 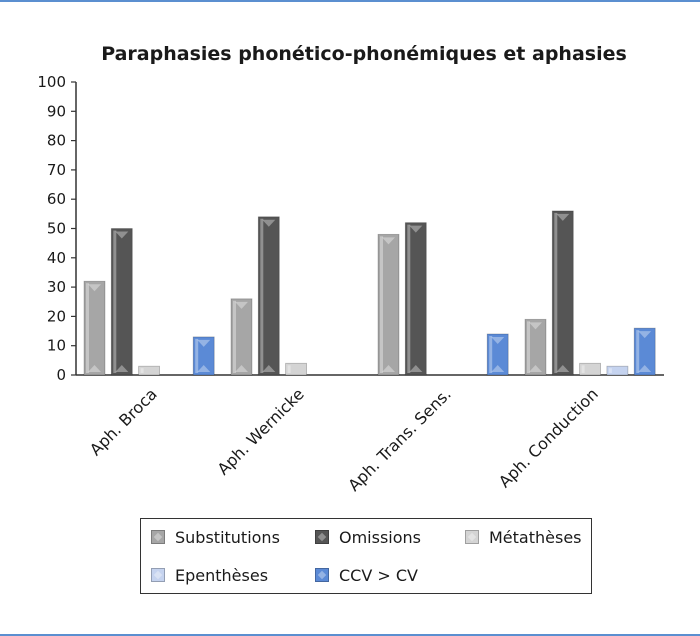 What do you see at coordinates (56, 199) in the screenshot?
I see `y-tick-label: 60` at bounding box center [56, 199].